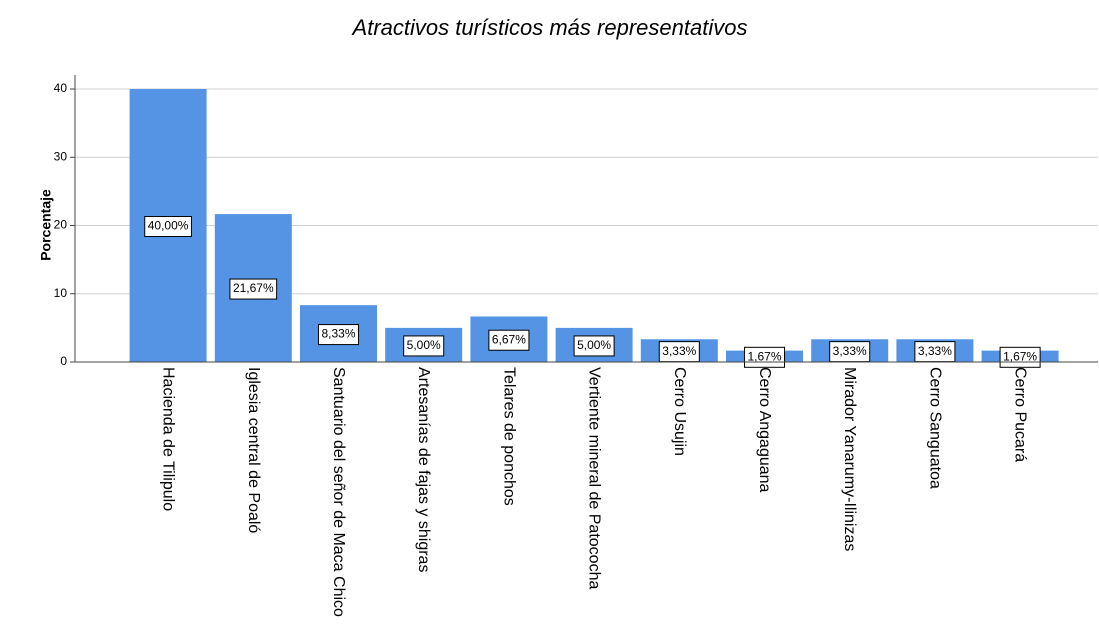 This screenshot has height=627, width=1099. I want to click on value-label: 21,67%, so click(253, 288).